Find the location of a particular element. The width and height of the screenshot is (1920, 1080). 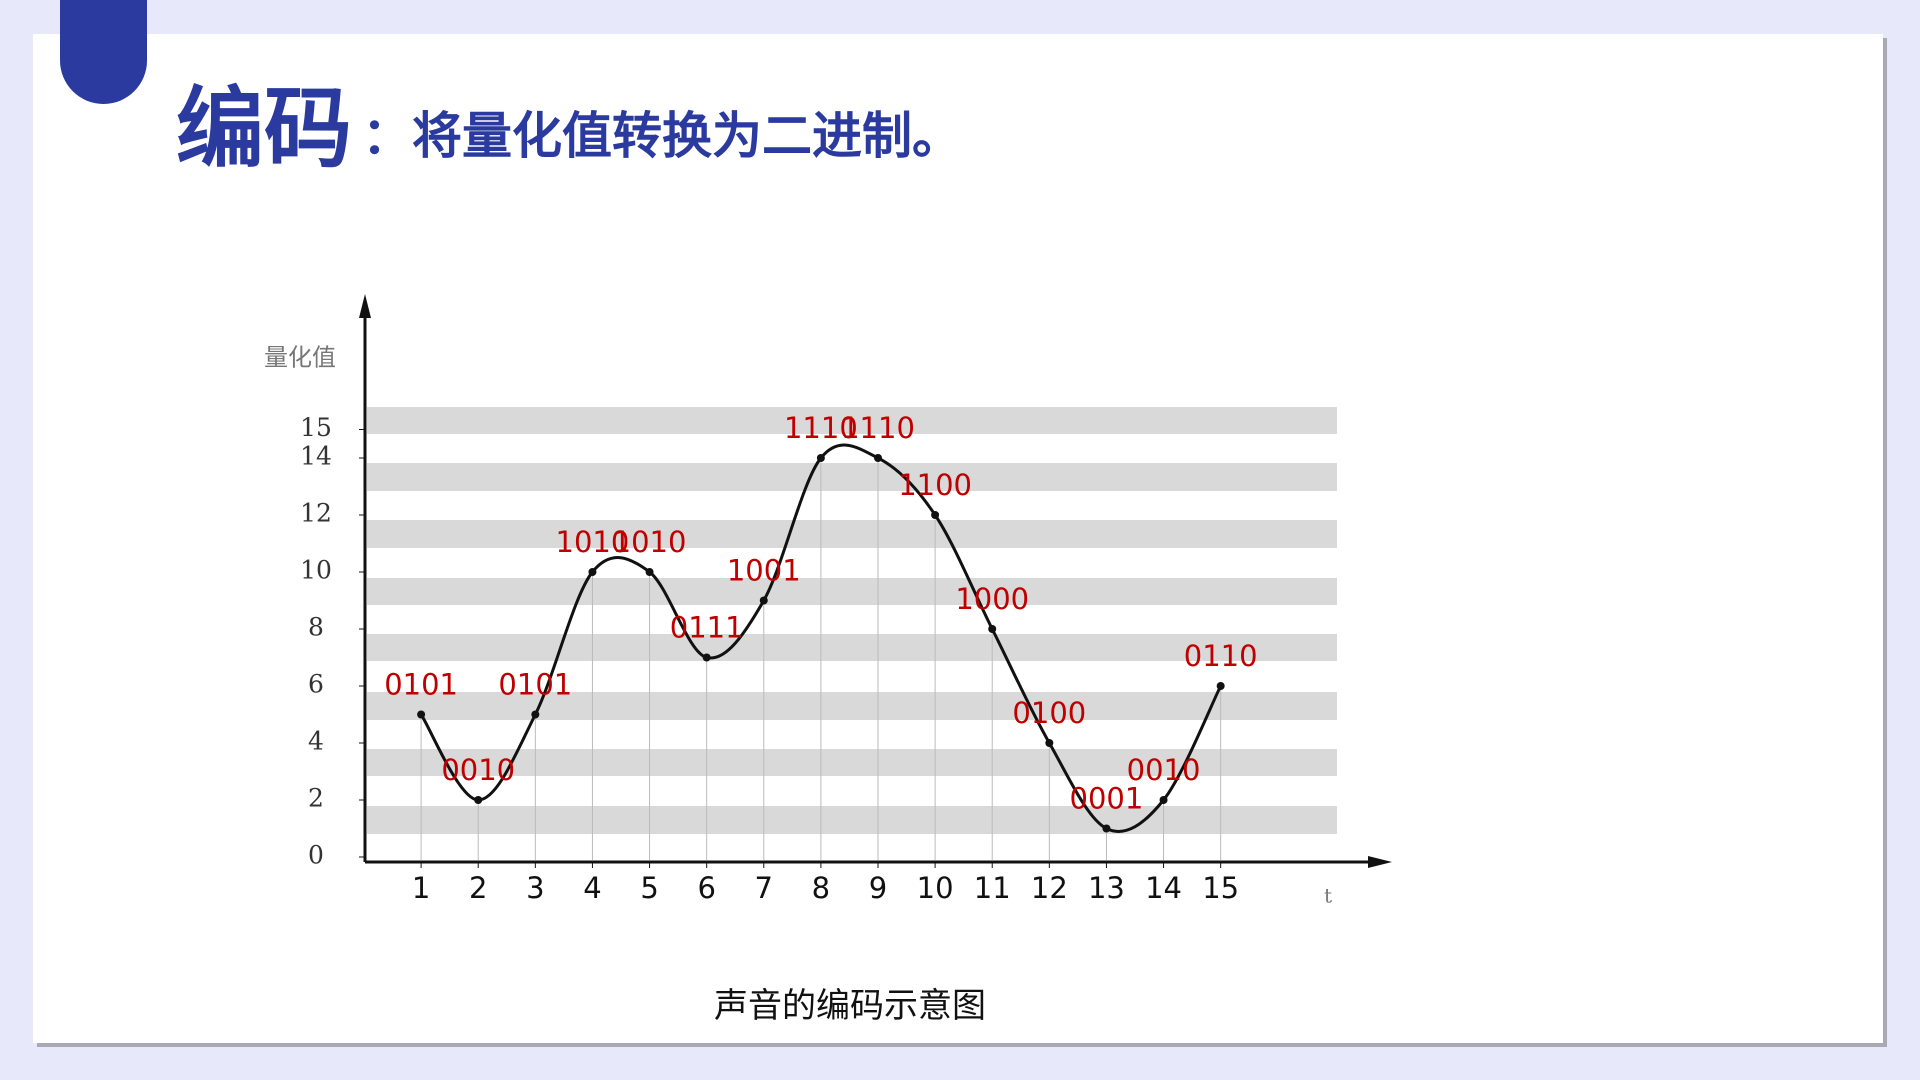

x-tick-label: 1 is located at coordinates (421, 888).